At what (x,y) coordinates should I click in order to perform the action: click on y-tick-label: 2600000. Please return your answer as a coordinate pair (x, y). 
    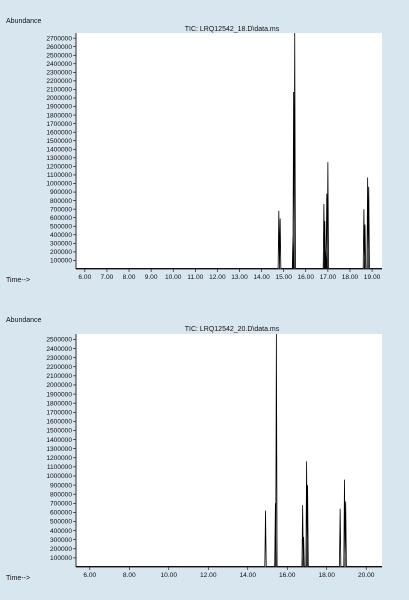
    Looking at the image, I should click on (59, 47).